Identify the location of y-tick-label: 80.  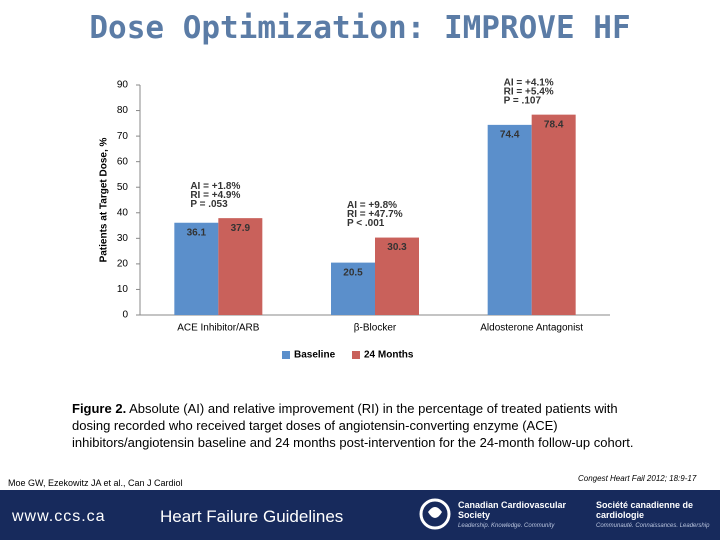
(123, 110).